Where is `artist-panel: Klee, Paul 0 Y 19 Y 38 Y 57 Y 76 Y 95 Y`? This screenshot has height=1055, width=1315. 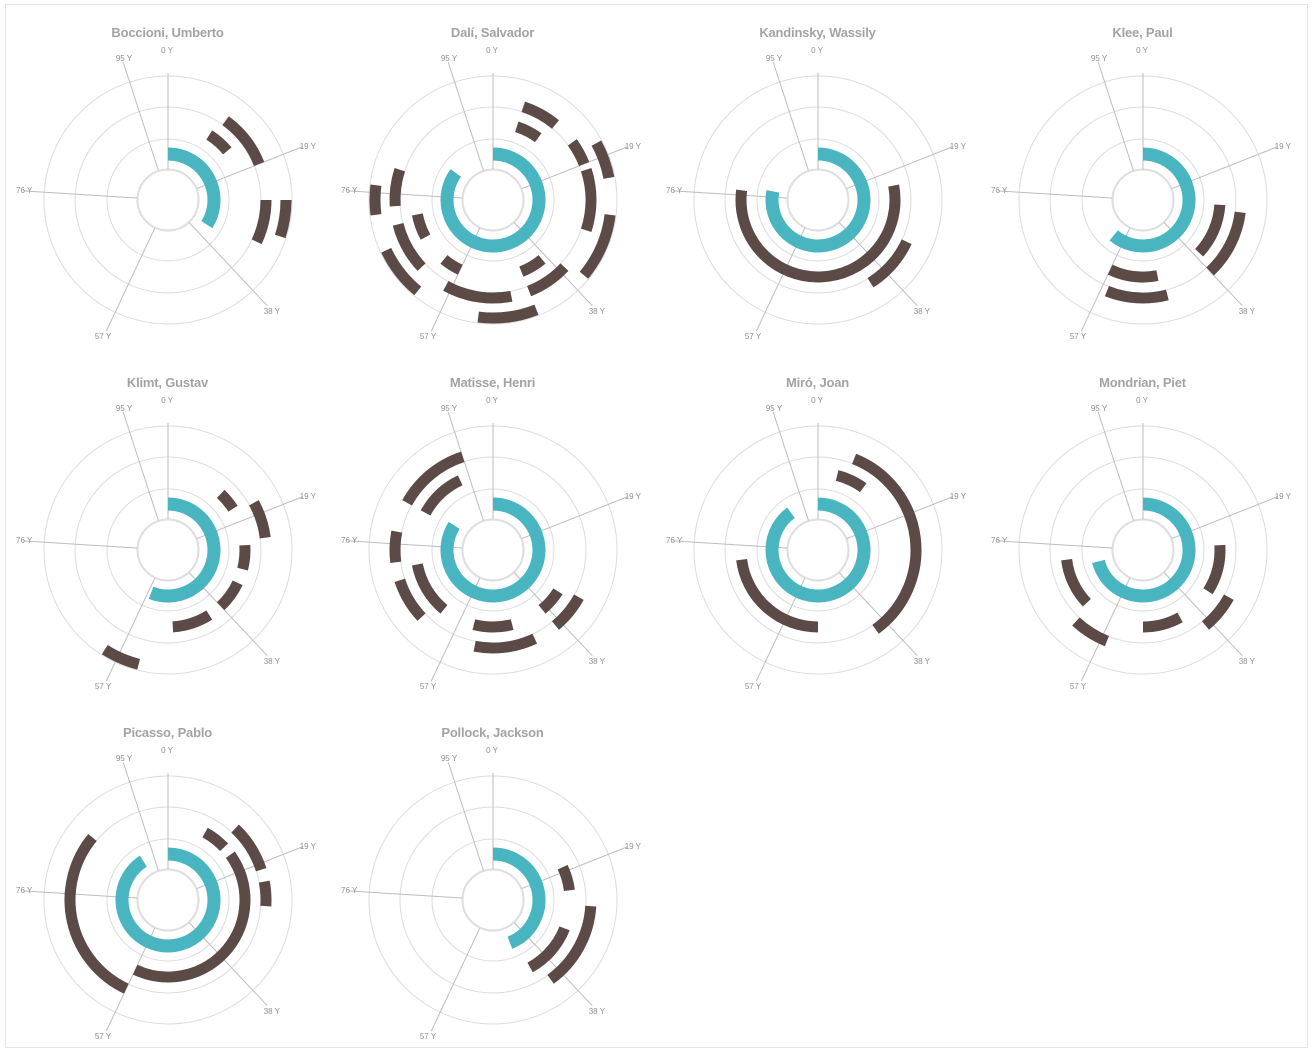
artist-panel: Klee, Paul 0 Y 19 Y 38 Y 57 Y 76 Y 95 Y is located at coordinates (1142, 180).